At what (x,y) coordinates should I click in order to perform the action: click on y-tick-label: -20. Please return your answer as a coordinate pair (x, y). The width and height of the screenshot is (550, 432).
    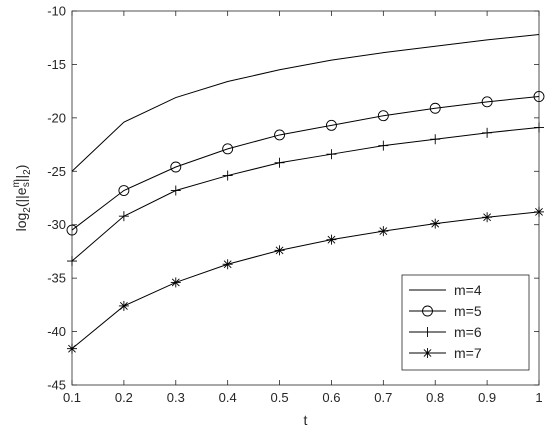
    Looking at the image, I should click on (56, 117).